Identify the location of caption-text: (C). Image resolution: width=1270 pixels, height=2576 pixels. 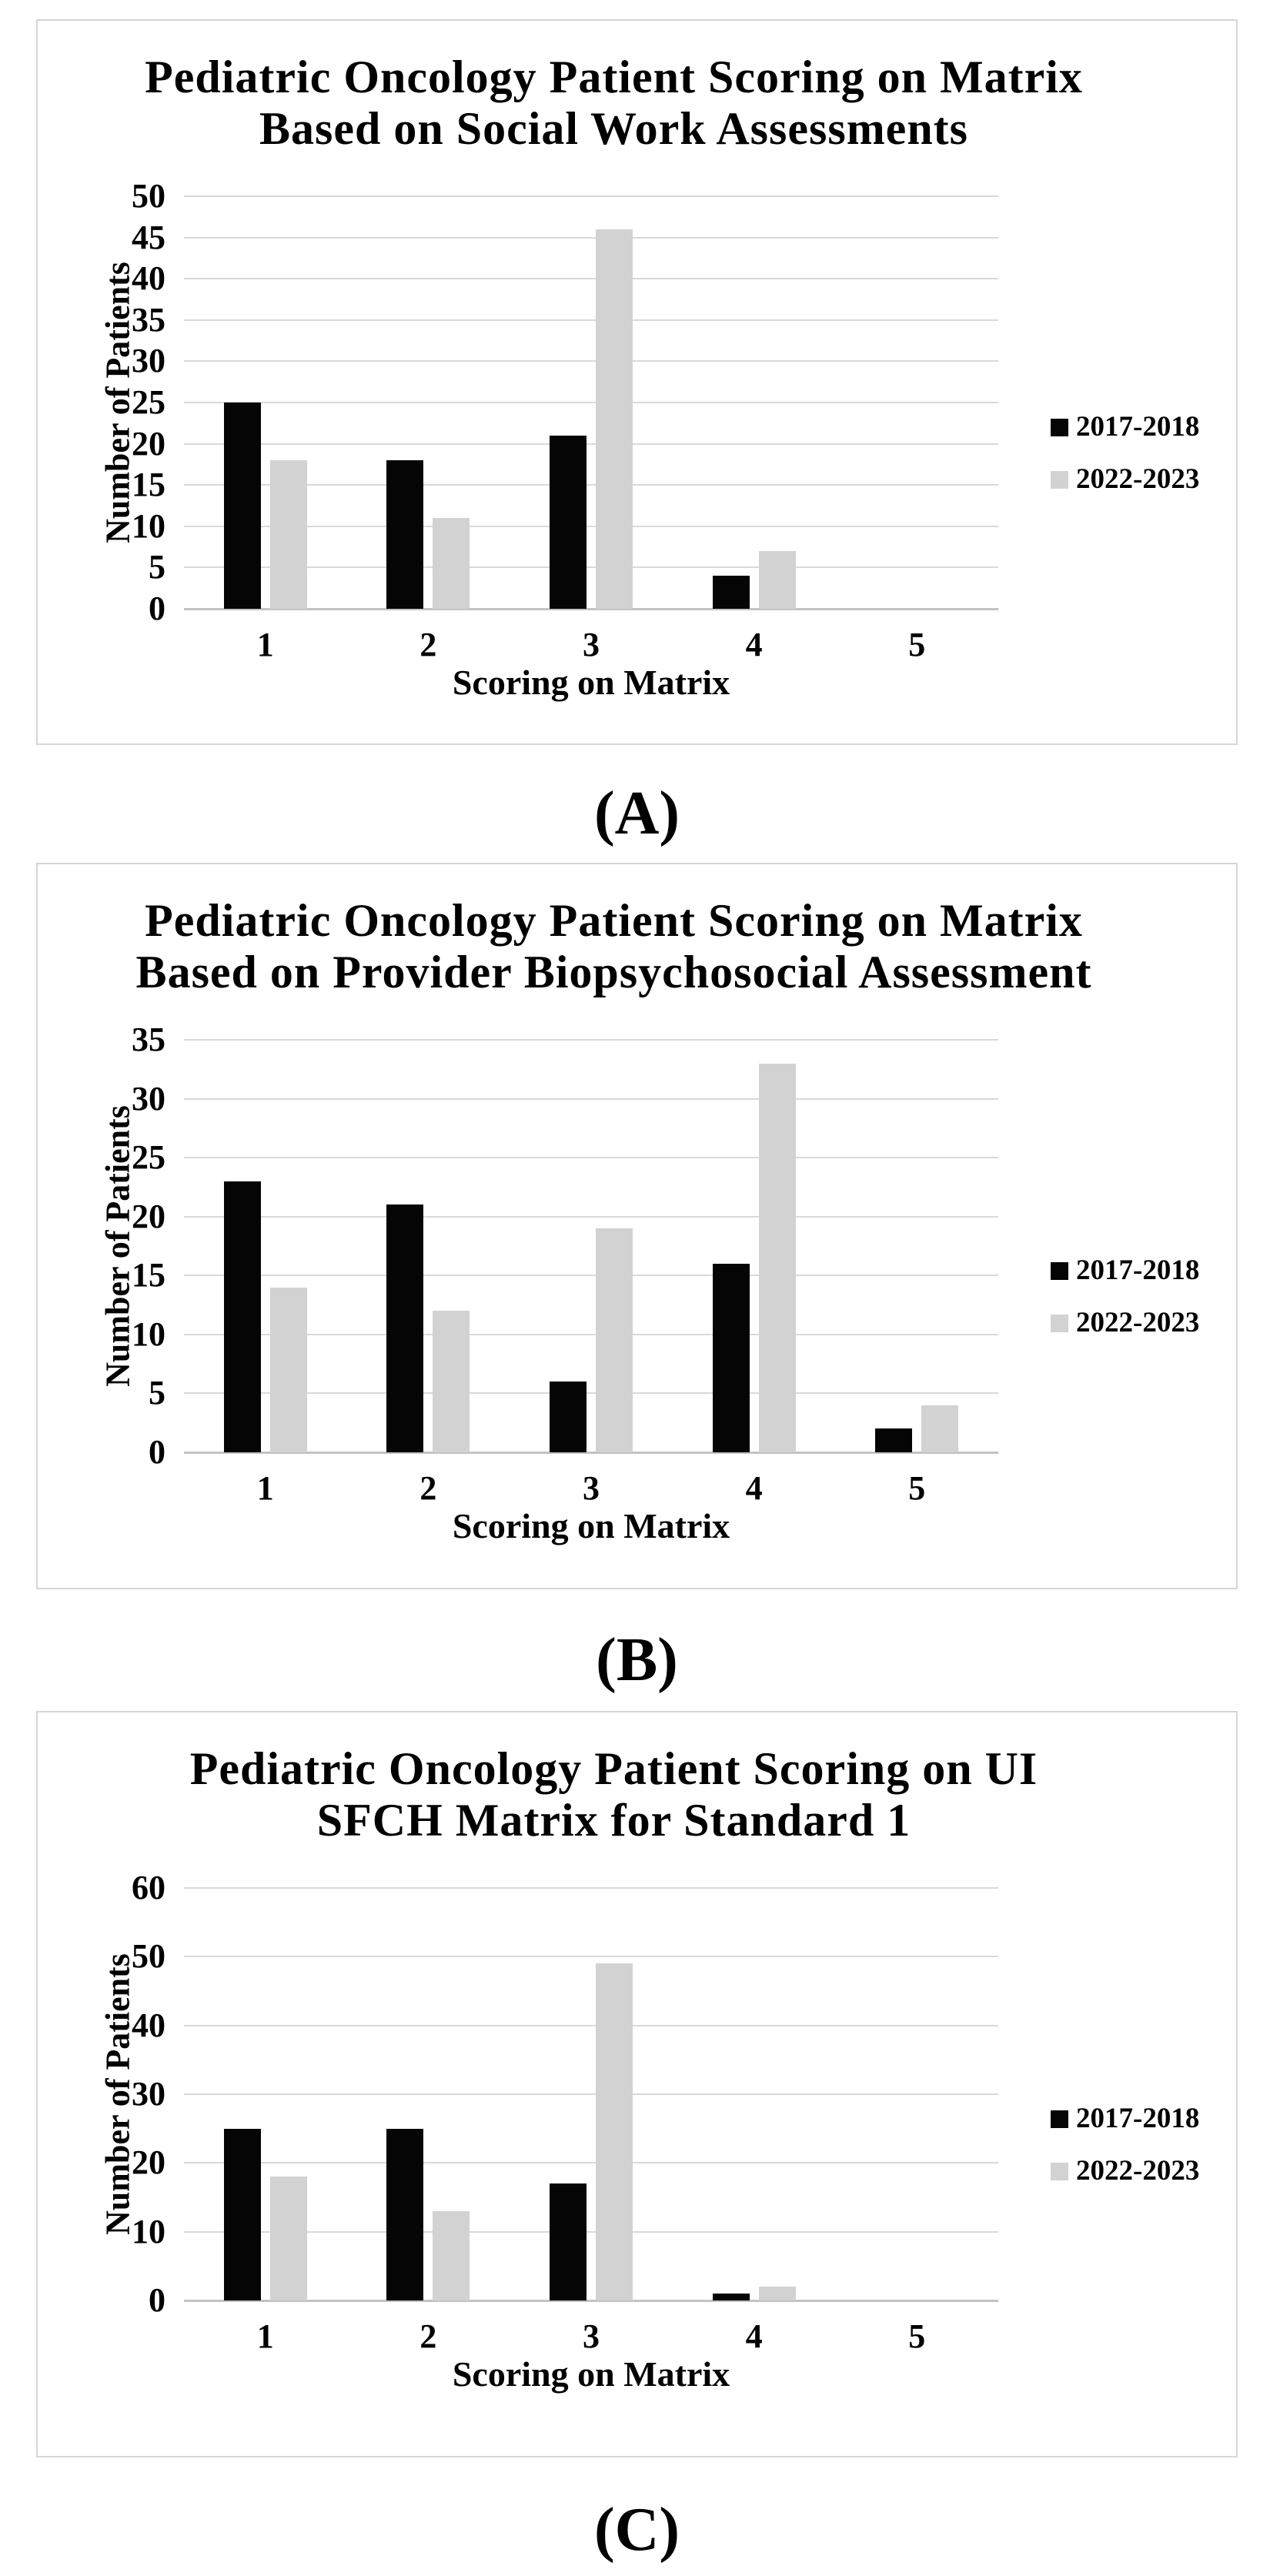
(636, 2530).